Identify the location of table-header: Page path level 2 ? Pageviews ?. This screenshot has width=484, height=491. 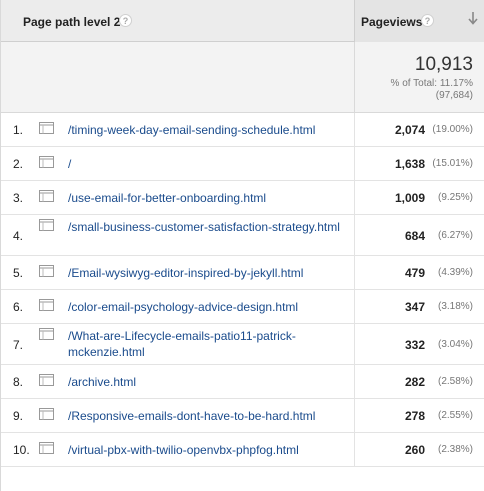
(242, 21).